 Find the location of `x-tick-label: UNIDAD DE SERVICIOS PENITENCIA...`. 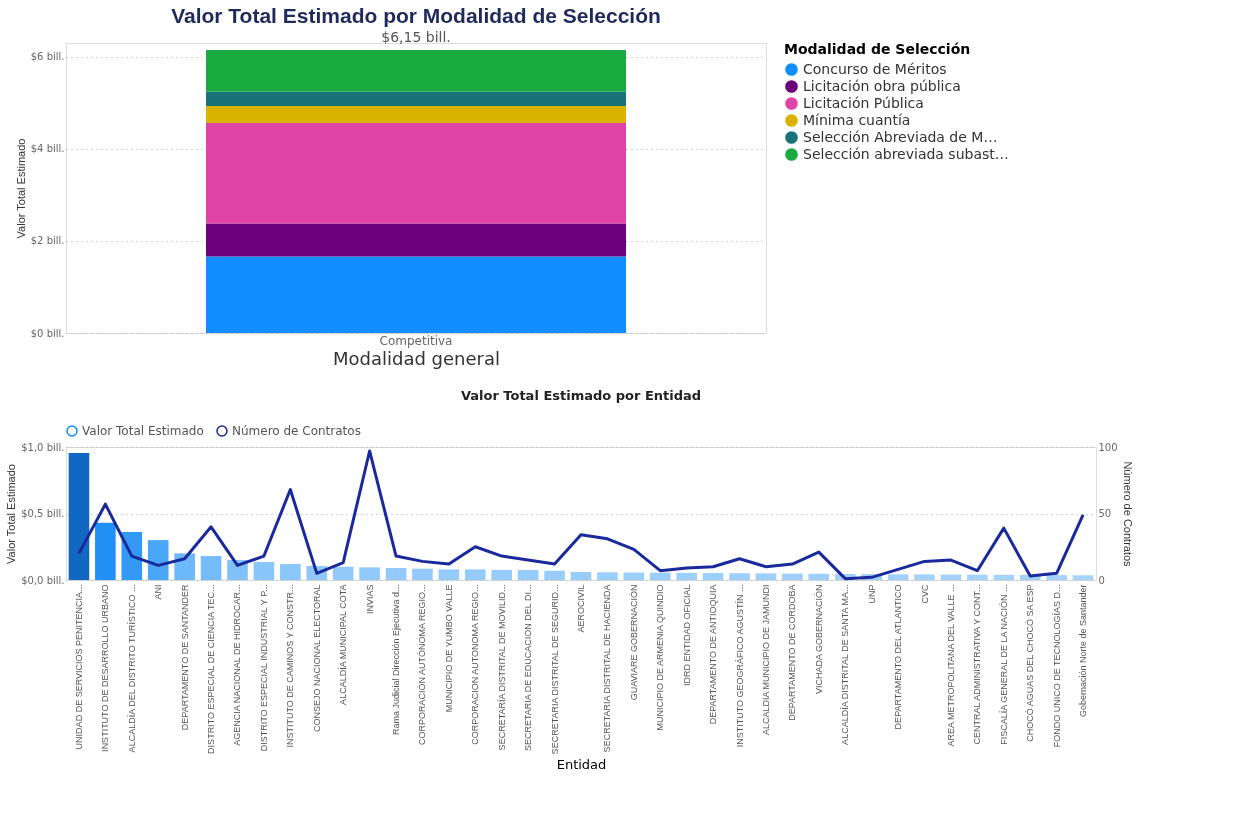

x-tick-label: UNIDAD DE SERVICIOS PENITENCIA... is located at coordinates (78, 667).